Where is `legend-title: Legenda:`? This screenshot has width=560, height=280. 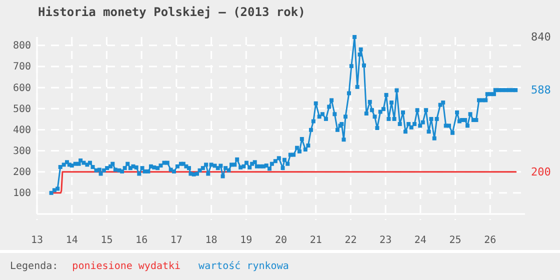
legend-title: Legenda: is located at coordinates (34, 266).